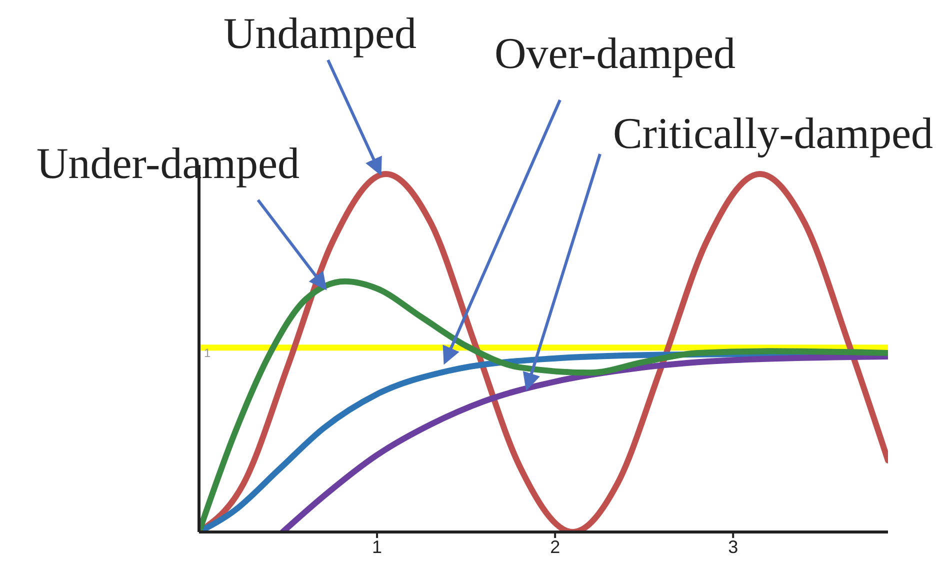  What do you see at coordinates (320, 33) in the screenshot?
I see `text: Undamped` at bounding box center [320, 33].